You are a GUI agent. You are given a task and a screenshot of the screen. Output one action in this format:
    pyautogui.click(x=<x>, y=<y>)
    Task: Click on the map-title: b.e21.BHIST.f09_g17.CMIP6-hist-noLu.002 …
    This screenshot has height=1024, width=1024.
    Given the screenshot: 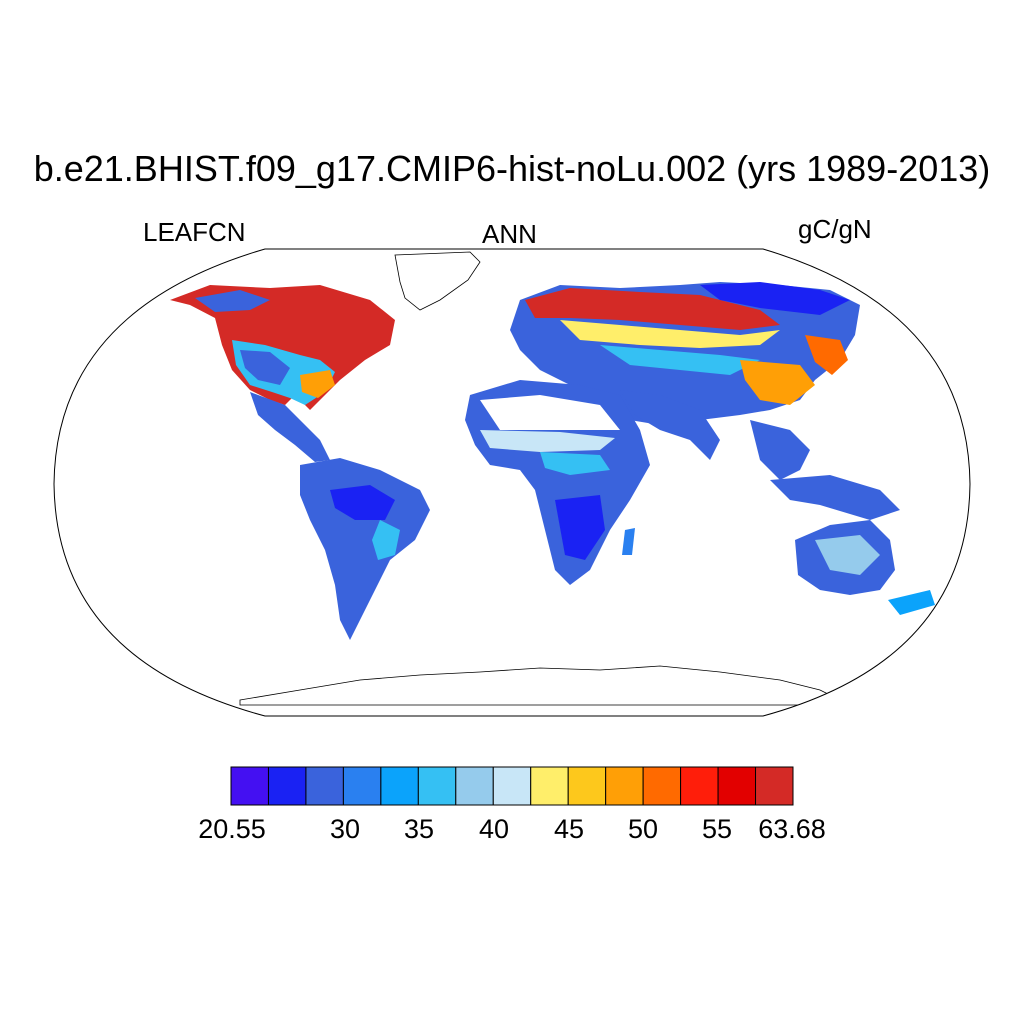 What is the action you would take?
    pyautogui.click(x=512, y=168)
    